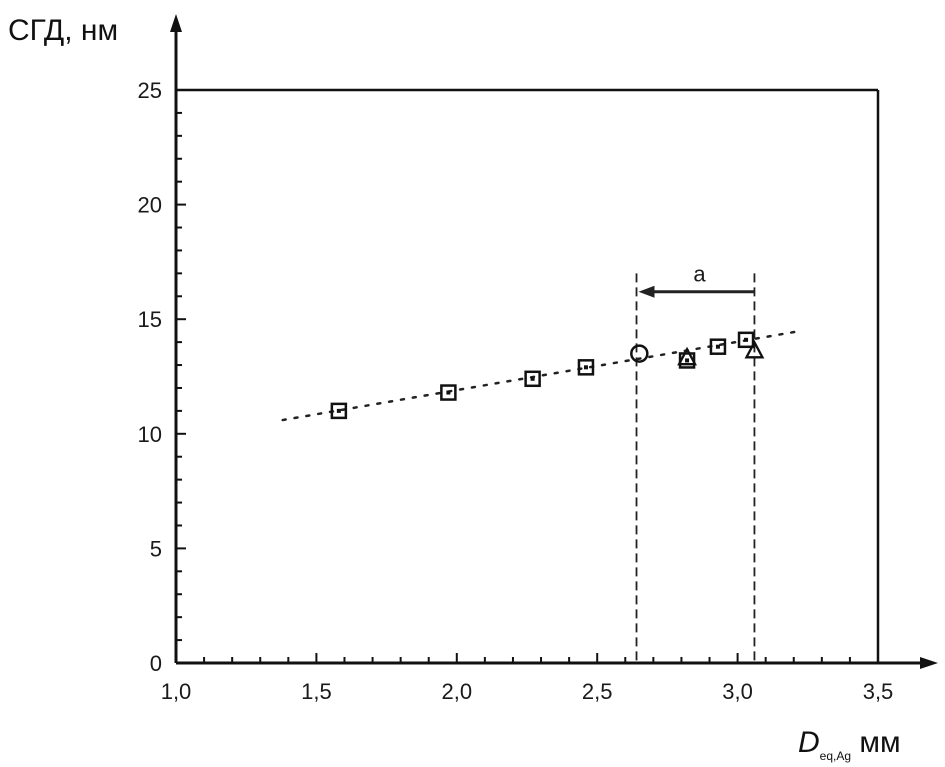 The image size is (945, 767). I want to click on y-axis-arrow, so click(176, 23).